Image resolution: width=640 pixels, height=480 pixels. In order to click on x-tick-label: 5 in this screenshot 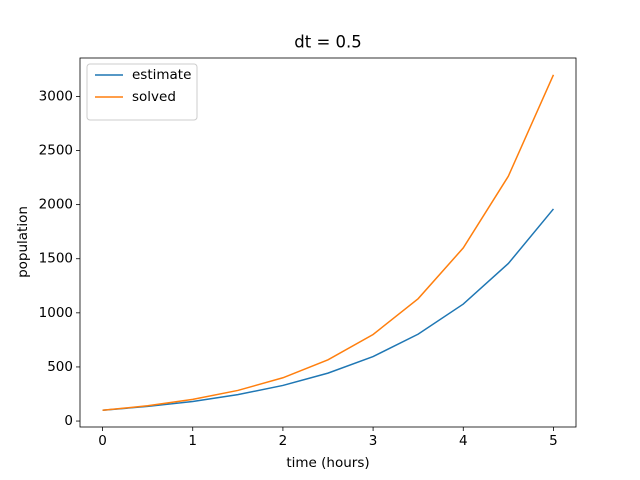, I will do `click(553, 441)`.